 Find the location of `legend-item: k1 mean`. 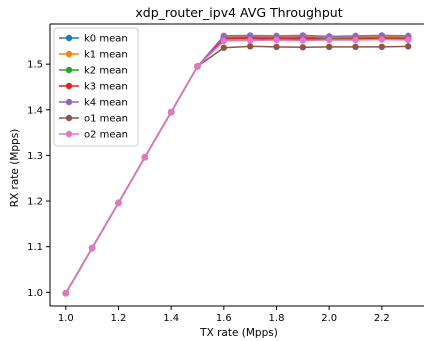

legend-item: k1 mean is located at coordinates (93, 55).